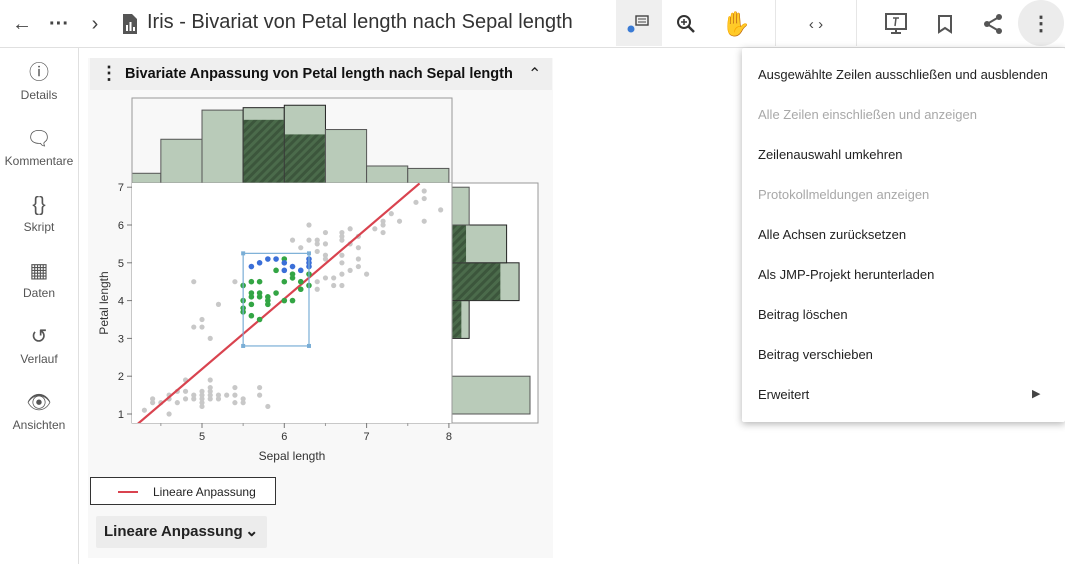  I want to click on y-tick-label: 2, so click(121, 377).